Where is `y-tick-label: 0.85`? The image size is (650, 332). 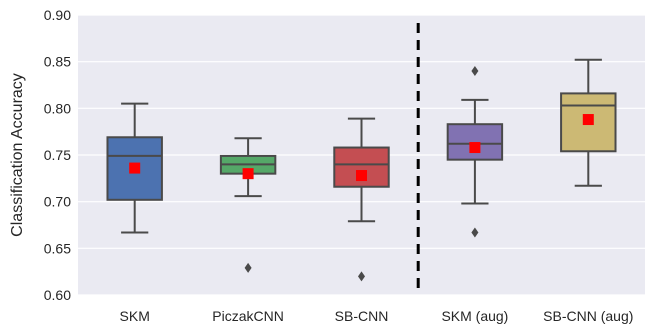
y-tick-label: 0.85 is located at coordinates (57, 62).